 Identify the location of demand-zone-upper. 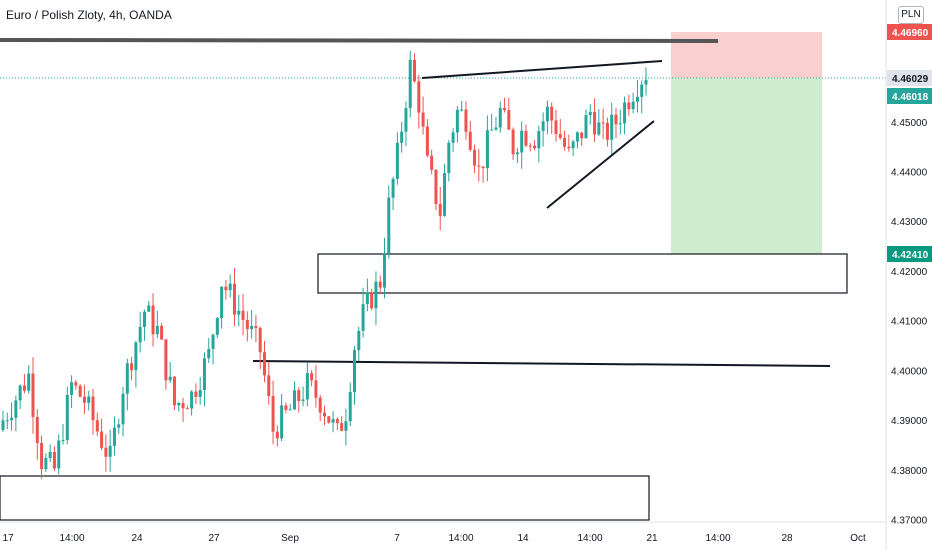
(582, 273).